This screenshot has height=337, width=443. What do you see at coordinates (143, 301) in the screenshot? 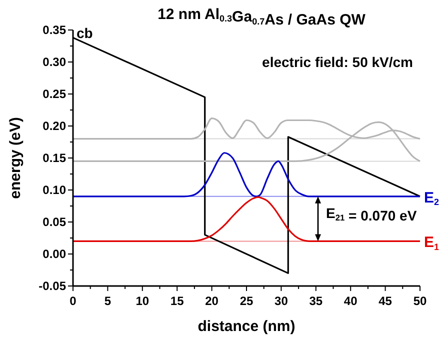
I see `x-tick-label: 10` at bounding box center [143, 301].